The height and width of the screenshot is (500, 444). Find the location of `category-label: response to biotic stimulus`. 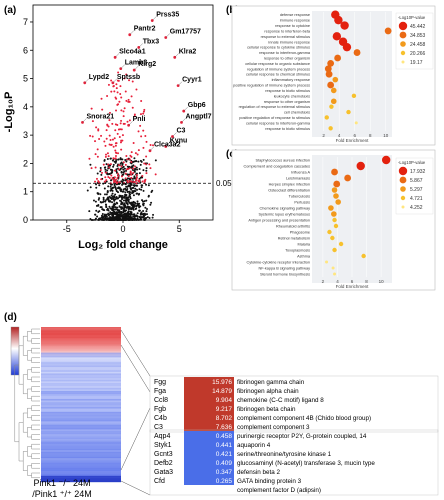

category-label: response to biotic stimulus is located at coordinates (287, 91).